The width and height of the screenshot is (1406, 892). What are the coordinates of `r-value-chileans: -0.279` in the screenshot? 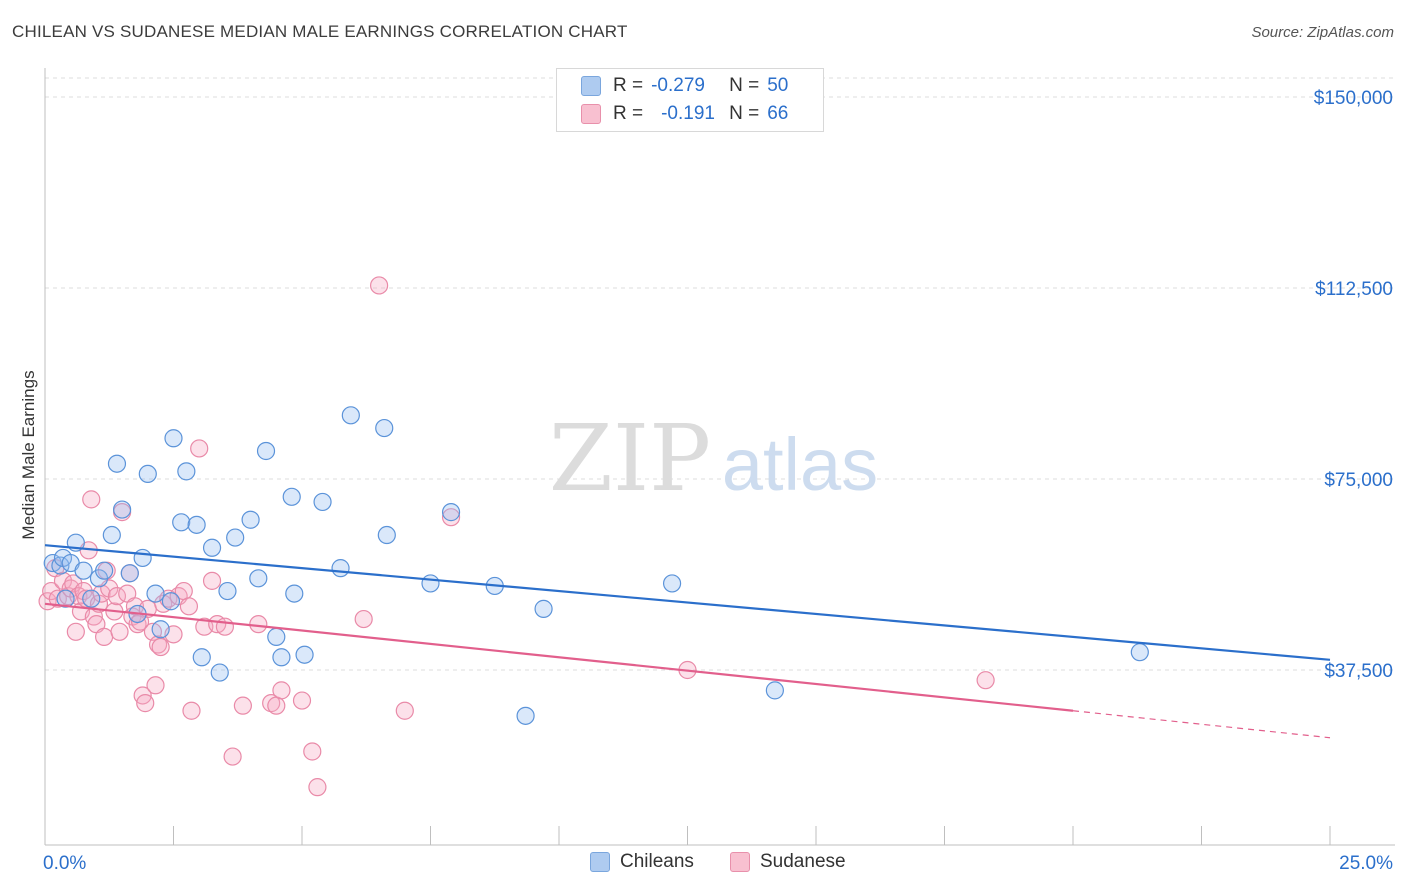 It's located at (678, 85).